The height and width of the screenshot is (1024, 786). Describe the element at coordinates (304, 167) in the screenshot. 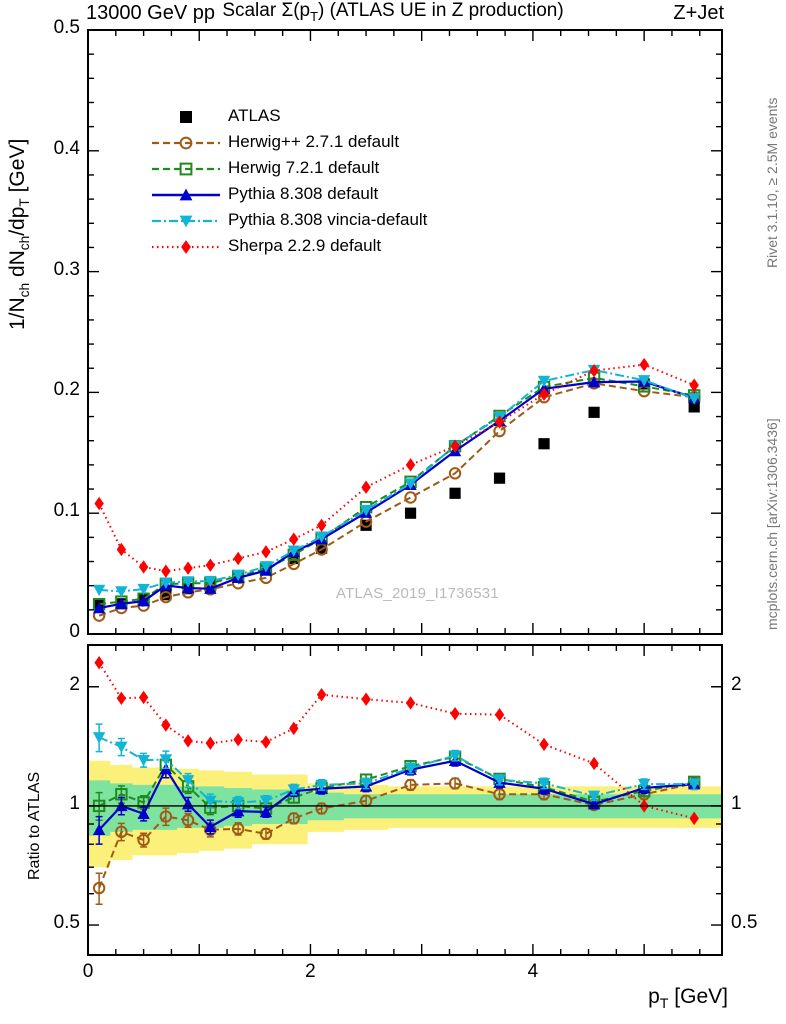

I see `legend-label: Herwig 7.2.1 default` at that location.